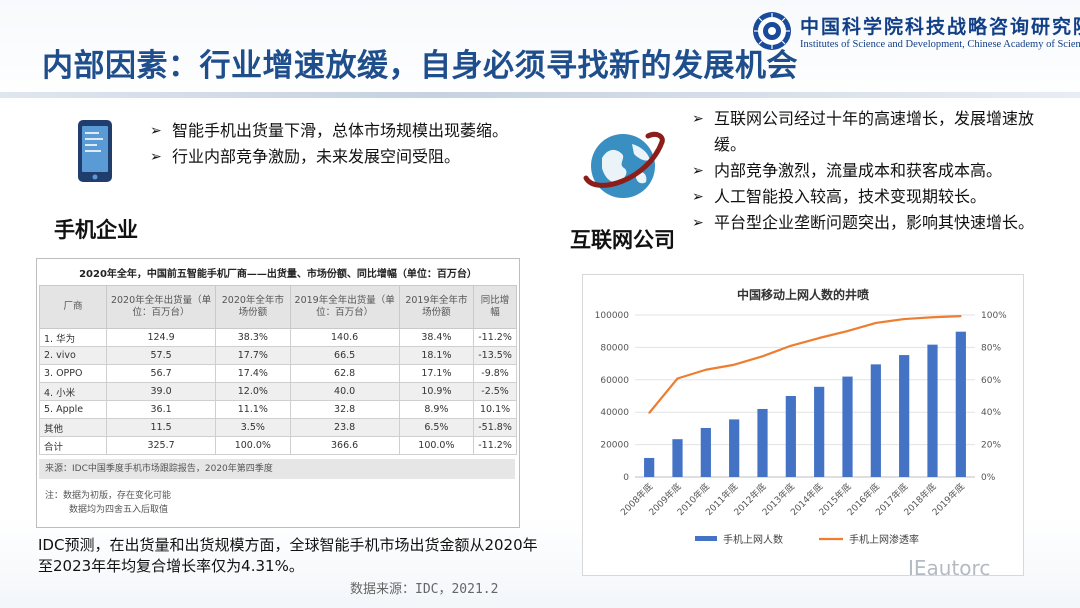 This screenshot has width=1080, height=608. Describe the element at coordinates (161, 307) in the screenshot. I see `table-header-cell: 2020年全年出货量（单位：百万台）` at that location.